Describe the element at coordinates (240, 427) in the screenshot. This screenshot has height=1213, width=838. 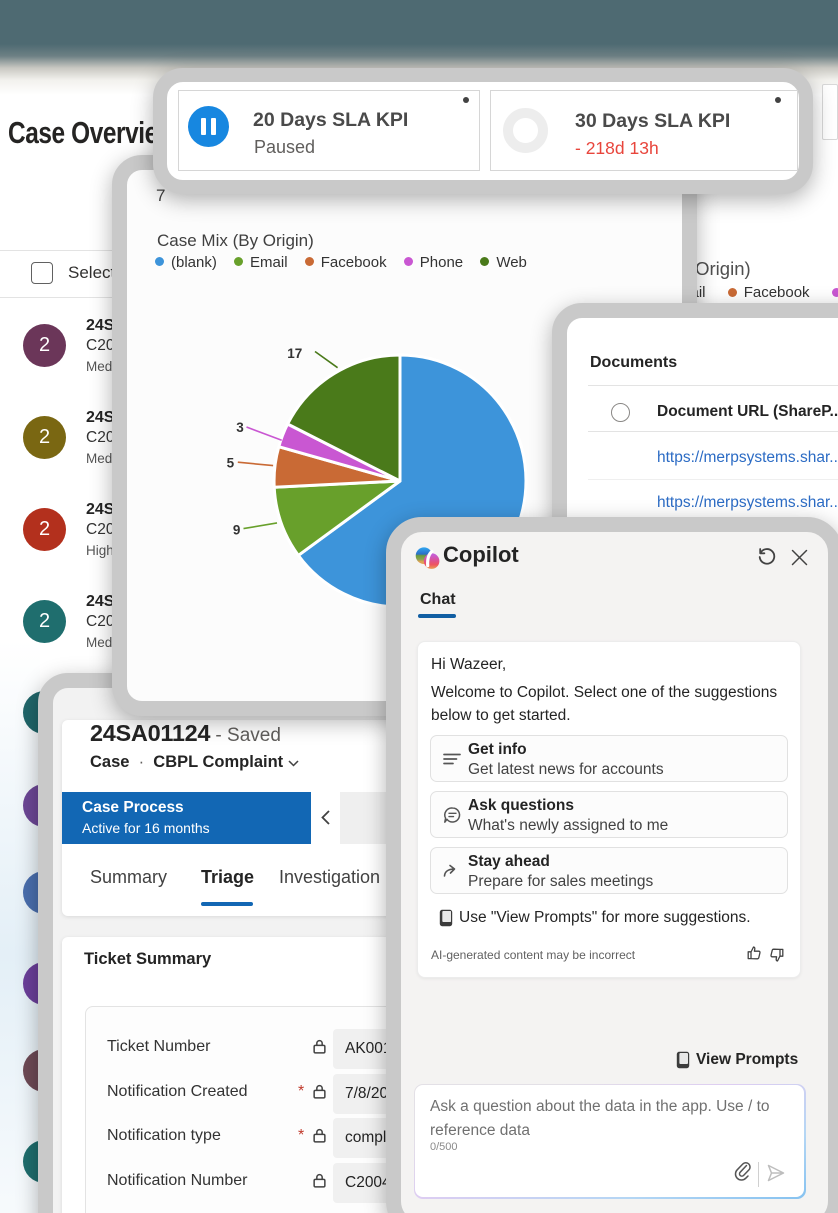
I see `svg-text: 3` at that location.